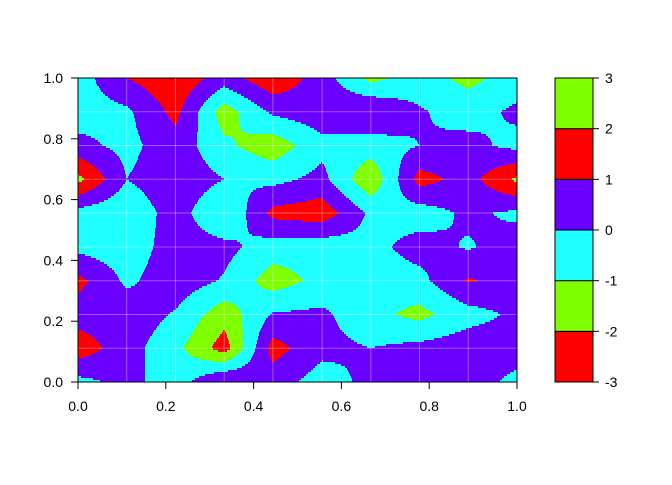 Image resolution: width=672 pixels, height=485 pixels. Describe the element at coordinates (517, 406) in the screenshot. I see `x-tick-label: 1.0` at that location.